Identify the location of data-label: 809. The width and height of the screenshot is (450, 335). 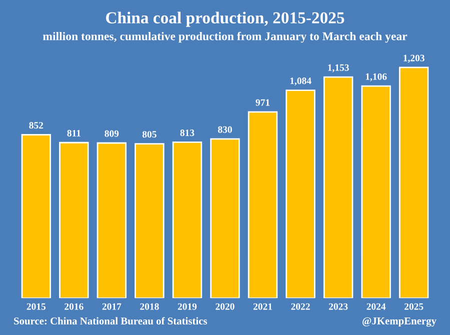
(111, 133).